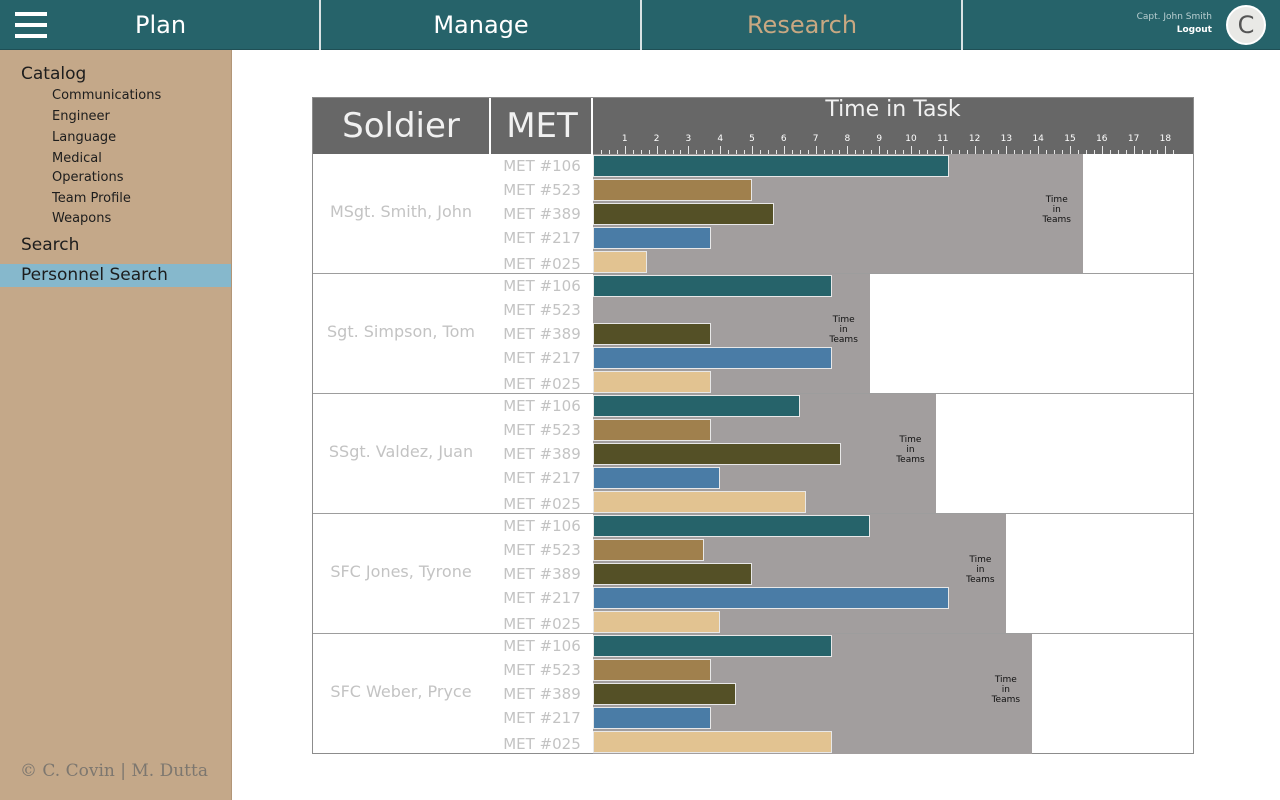 This screenshot has height=800, width=1280. Describe the element at coordinates (88, 177) in the screenshot. I see `sidebar-item-operations: Operations` at that location.